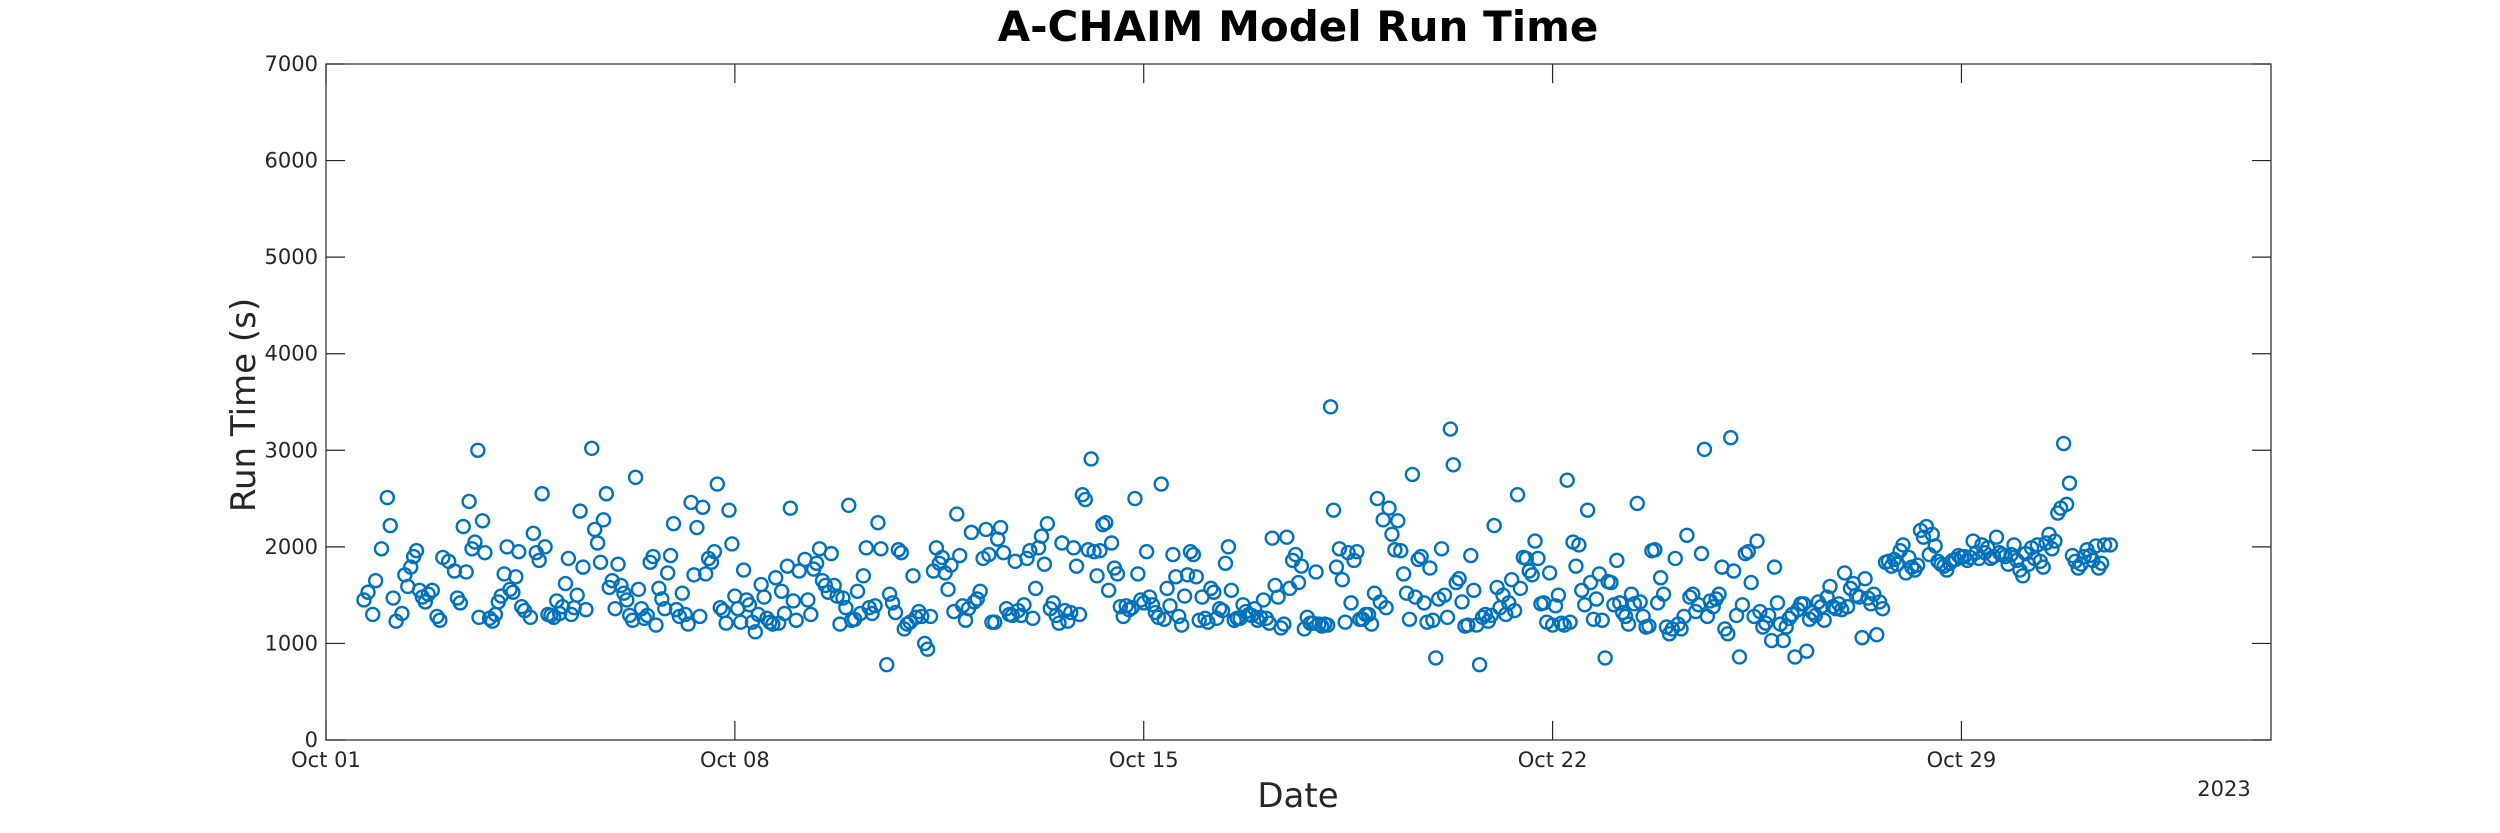 This screenshot has height=833, width=2500. I want to click on chart-title: A-CHAIM Model Run Time, so click(1298, 26).